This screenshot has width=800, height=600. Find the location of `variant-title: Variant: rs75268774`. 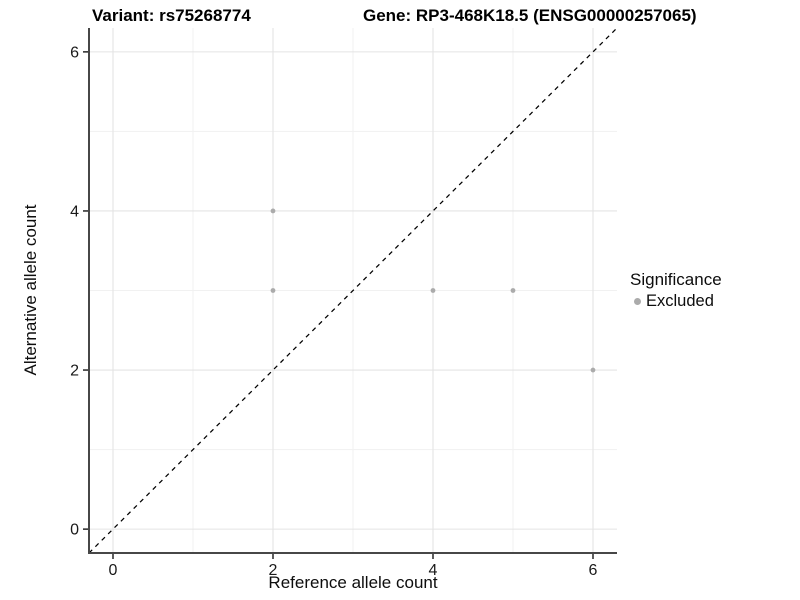

variant-title: Variant: rs75268774 is located at coordinates (171, 15).